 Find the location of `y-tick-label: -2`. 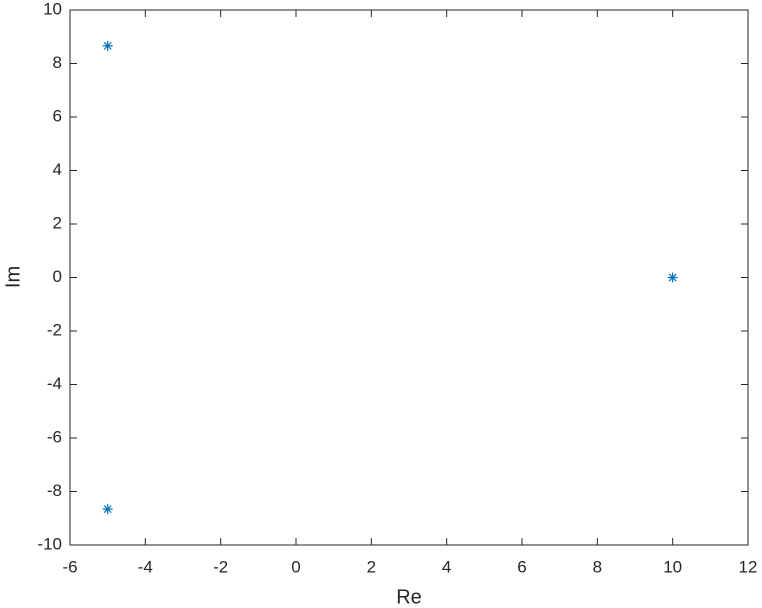

y-tick-label: -2 is located at coordinates (54, 329).